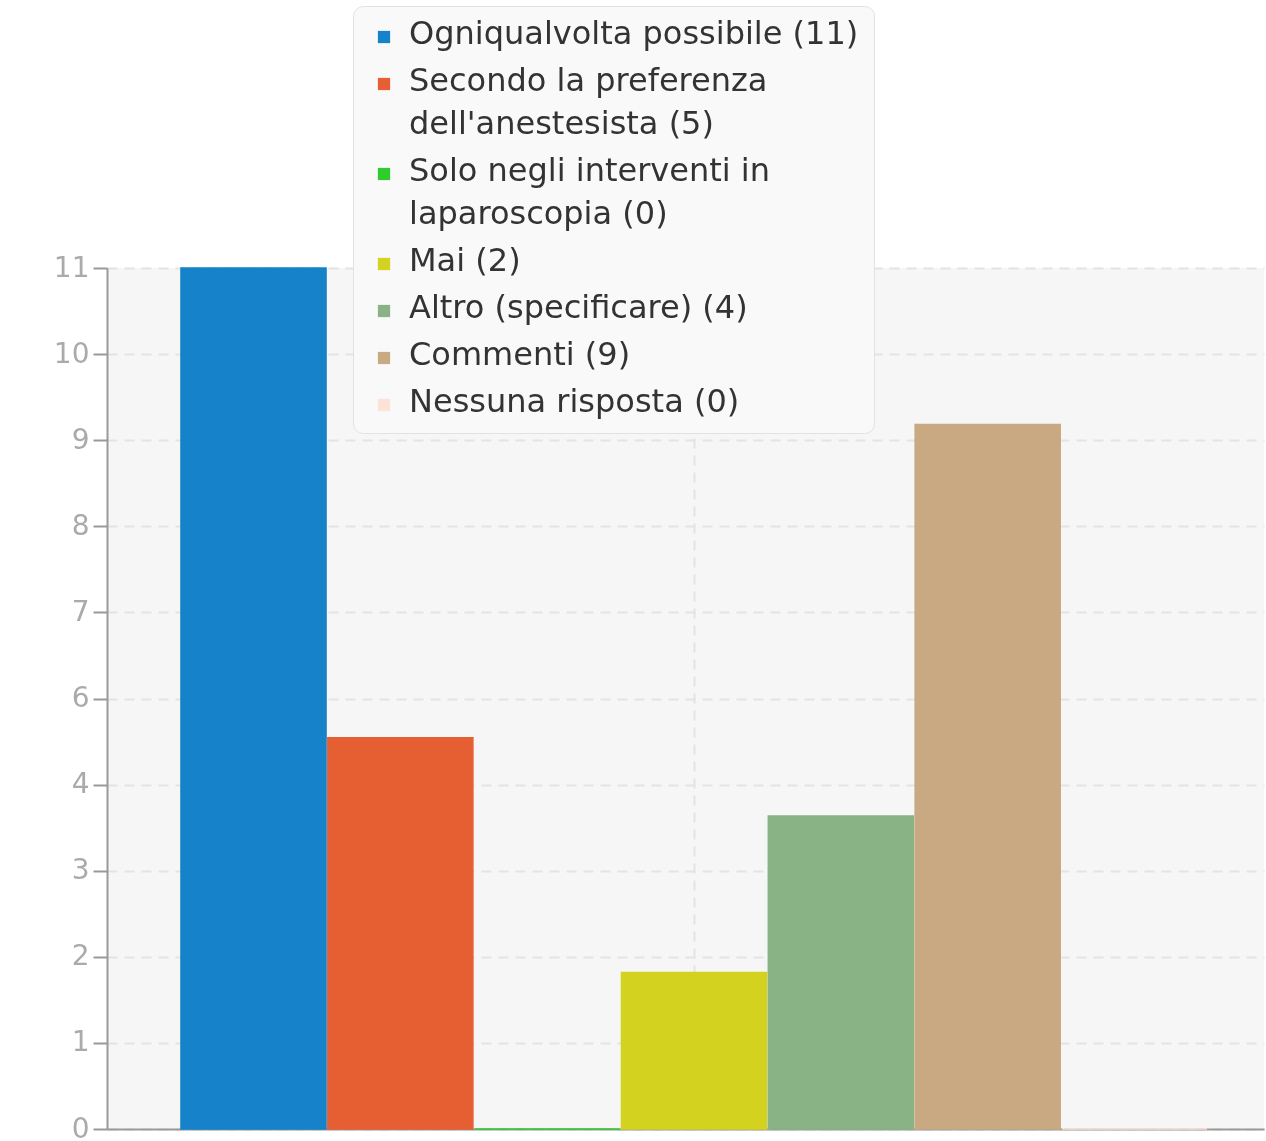  What do you see at coordinates (80, 525) in the screenshot?
I see `y-tick-label: 8` at bounding box center [80, 525].